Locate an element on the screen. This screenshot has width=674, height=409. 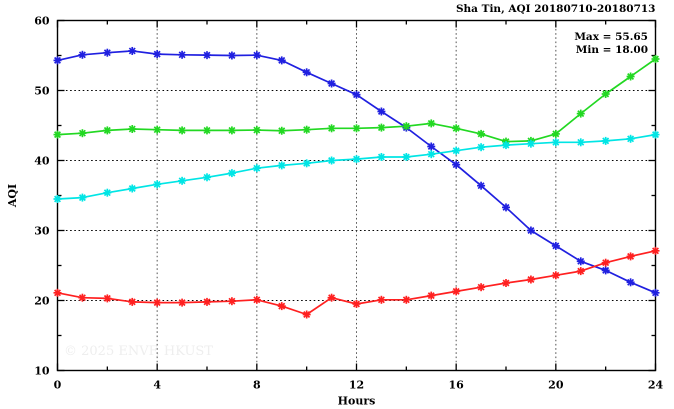
x-tick-label: 8 is located at coordinates (257, 385).